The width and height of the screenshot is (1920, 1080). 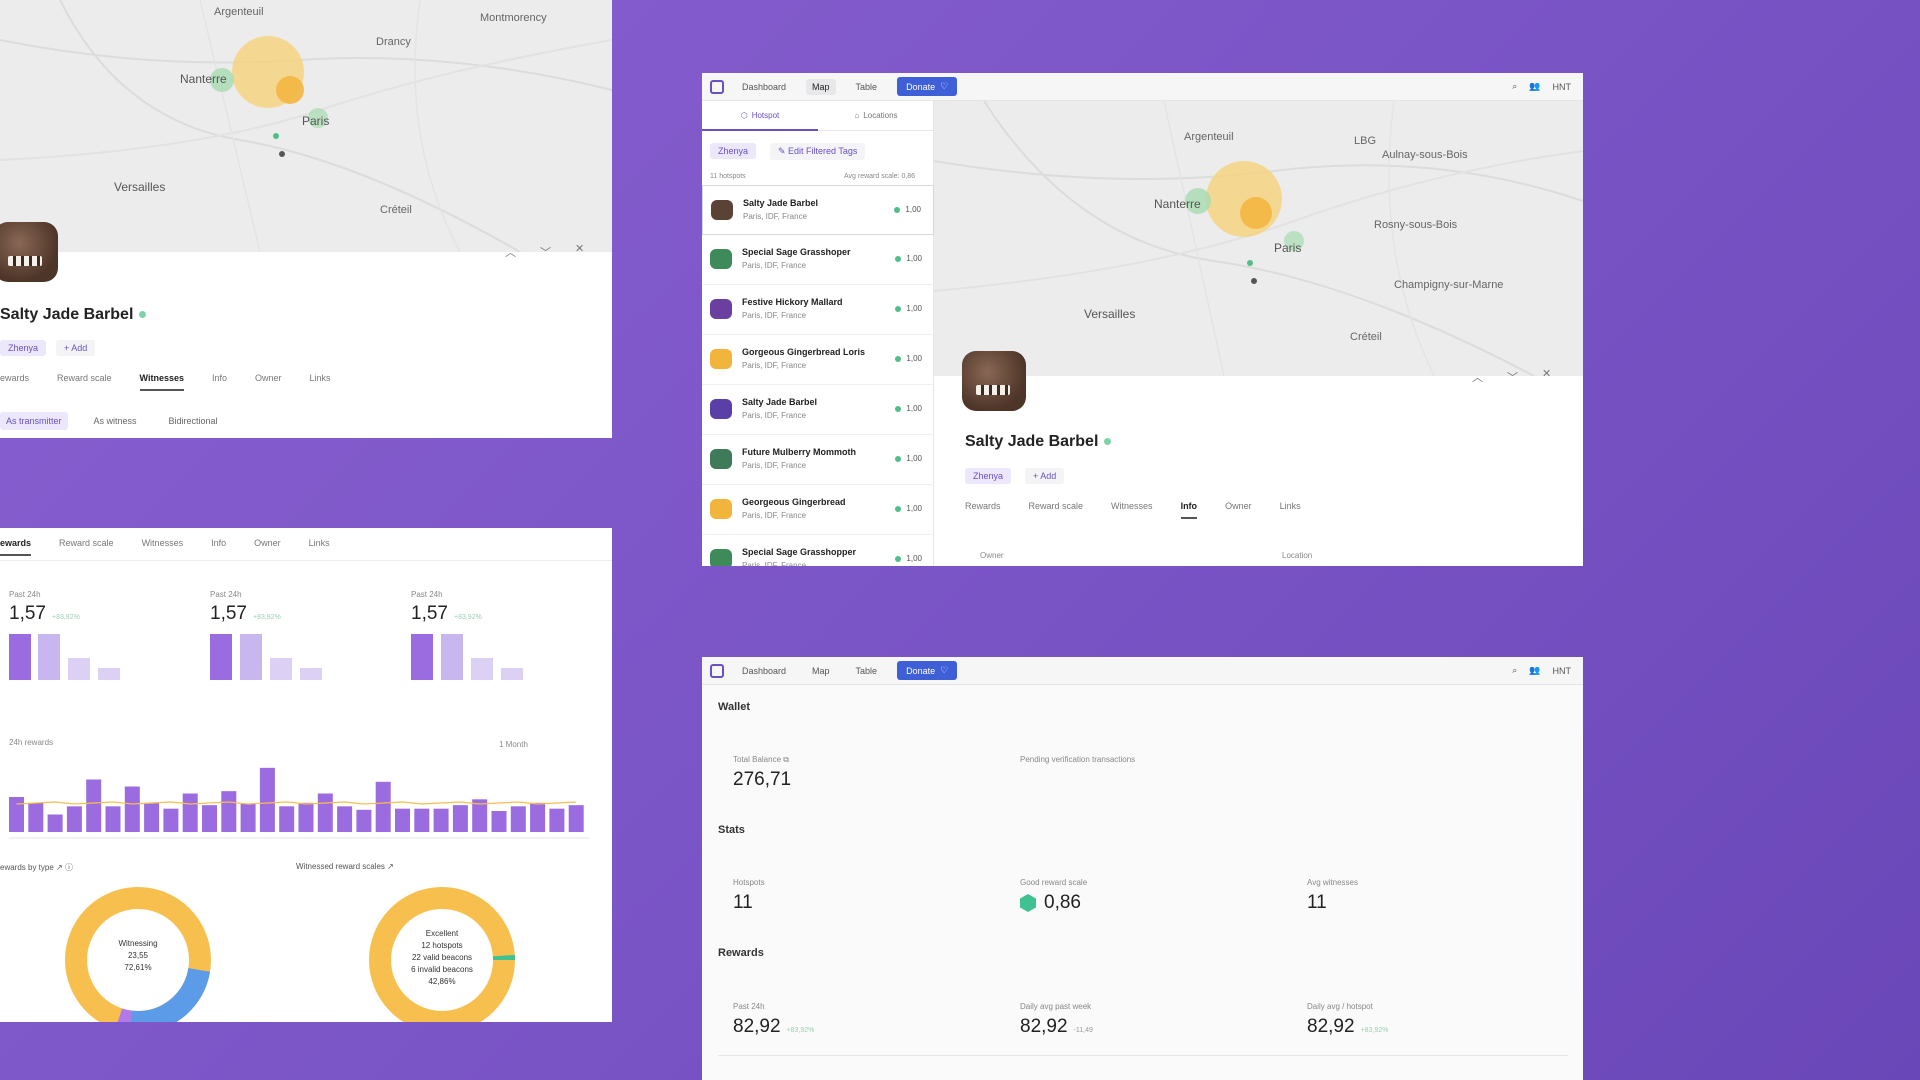 What do you see at coordinates (857, 115) in the screenshot?
I see `home-icon: ⌂` at bounding box center [857, 115].